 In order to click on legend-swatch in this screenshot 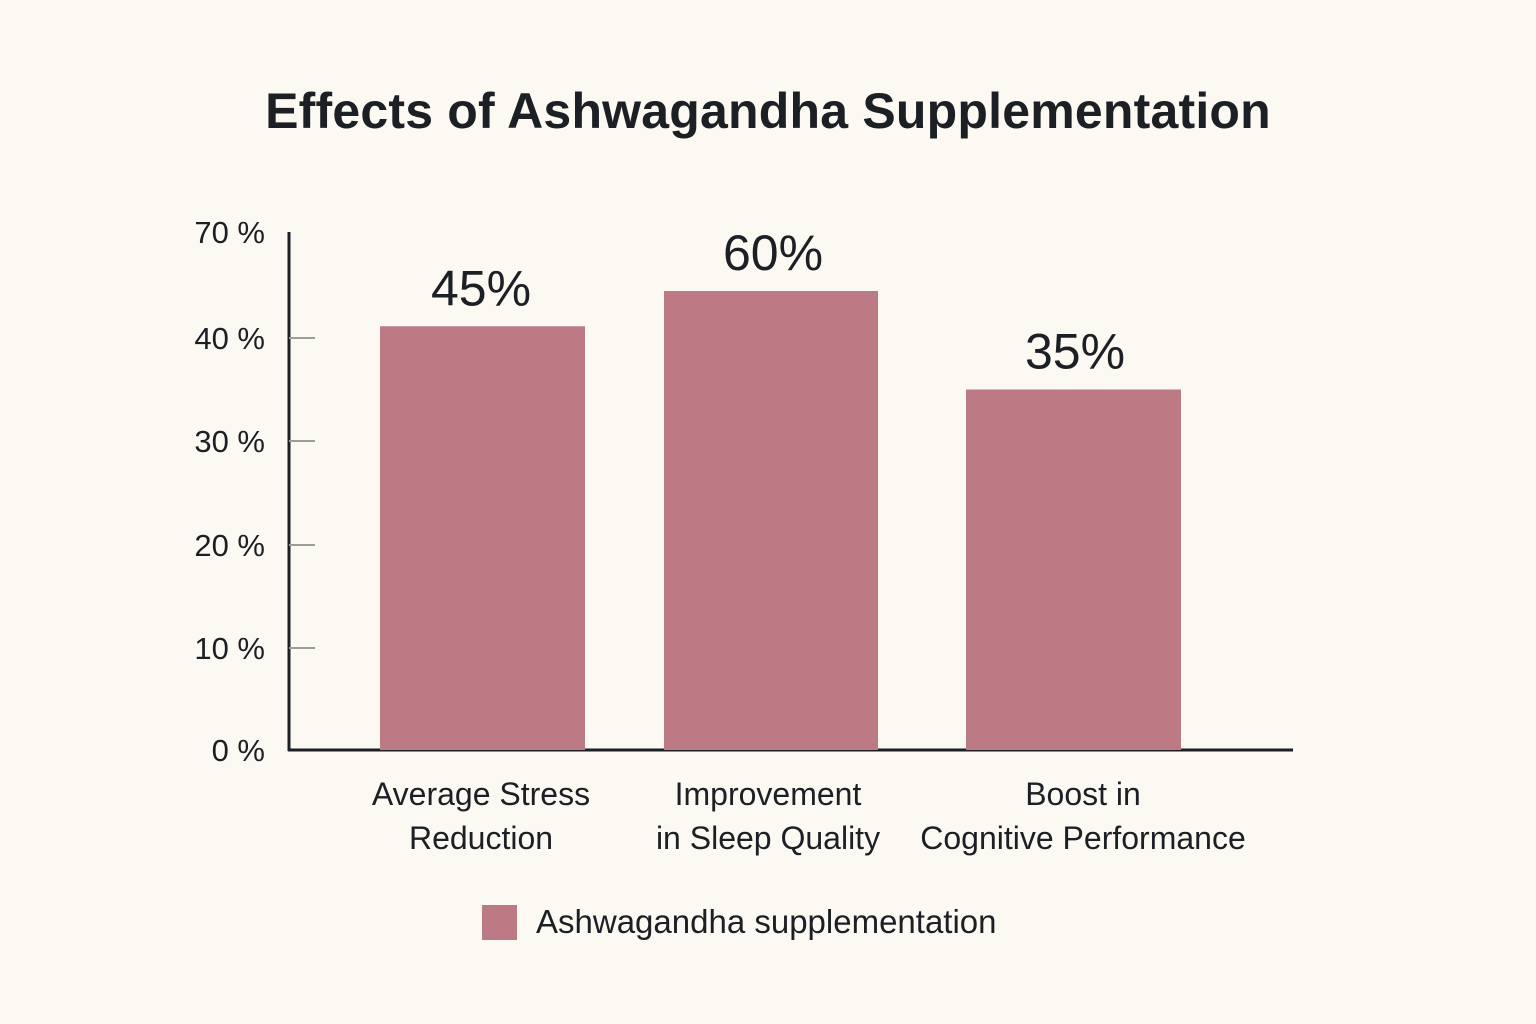, I will do `click(499, 922)`.